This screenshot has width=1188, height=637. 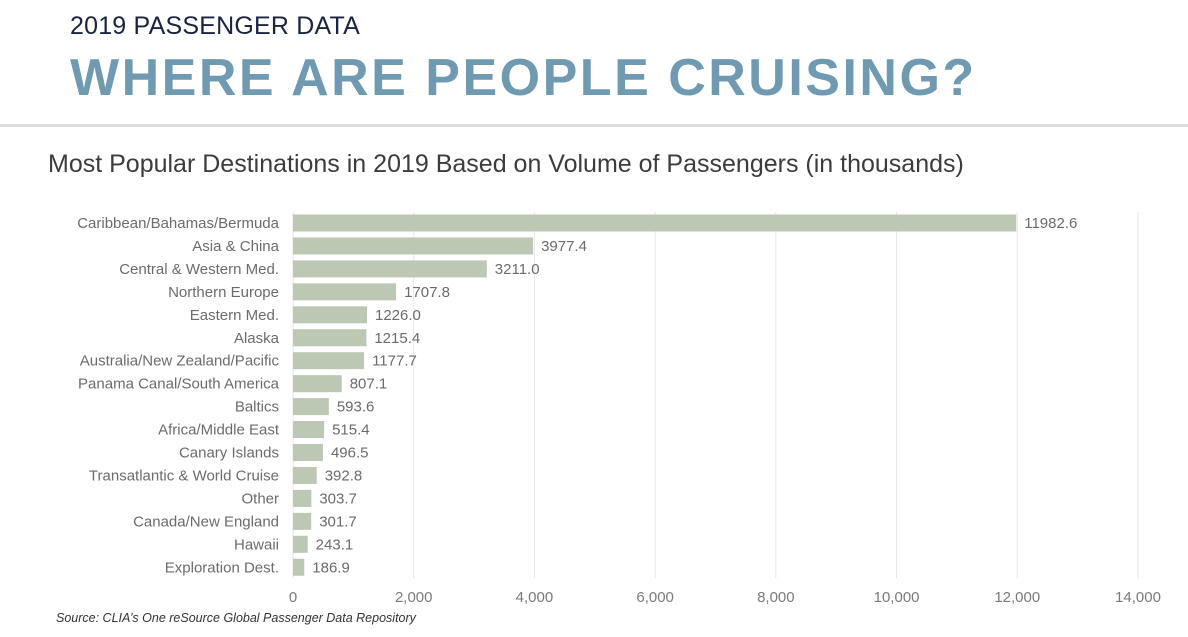 I want to click on x-tick-label: 6,000, so click(x=655, y=597).